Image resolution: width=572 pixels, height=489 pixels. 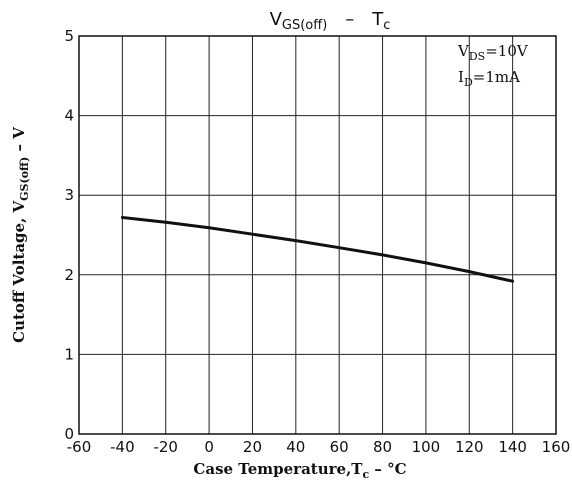 I want to click on x-tick-label: 0, so click(x=209, y=447).